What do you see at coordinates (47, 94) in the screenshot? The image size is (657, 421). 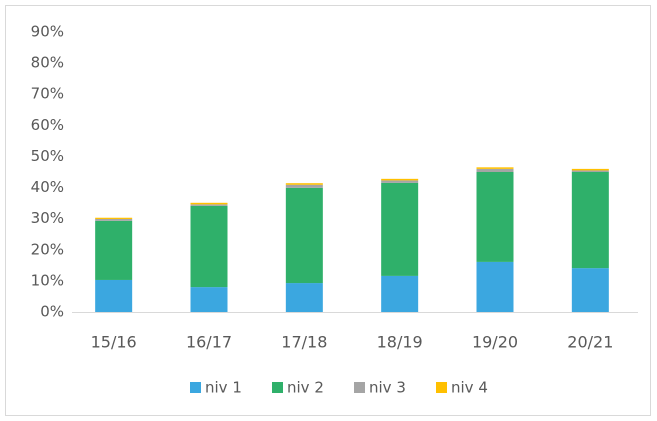 I see `y-tick-label: 70%` at bounding box center [47, 94].